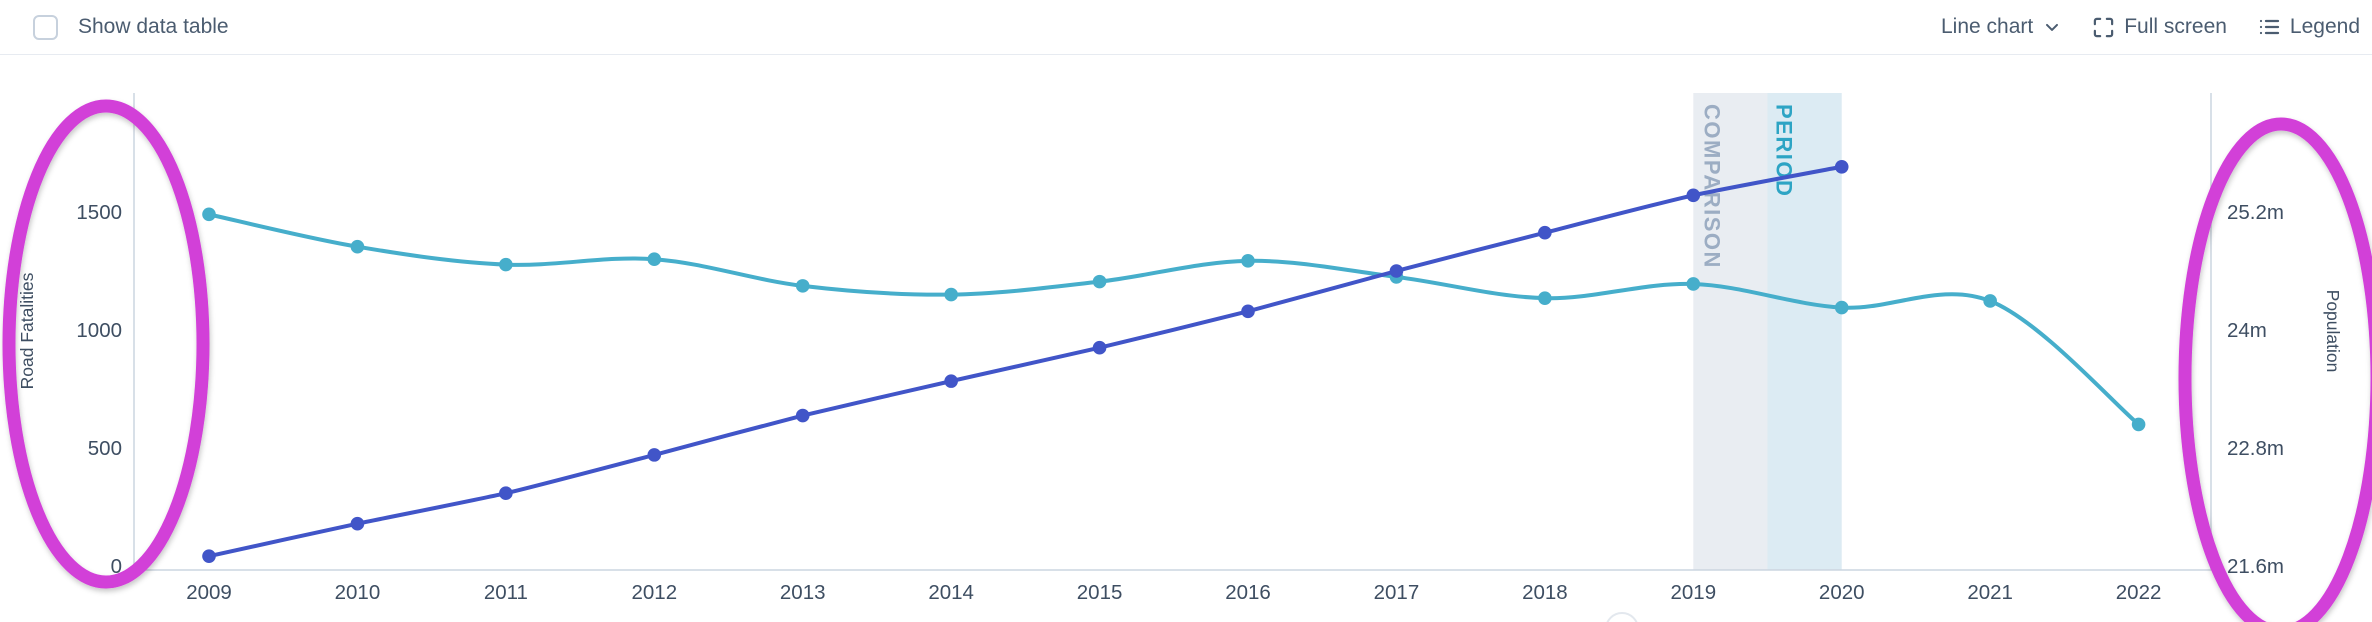  Describe the element at coordinates (1100, 592) in the screenshot. I see `x-axis-tick-label: 2015` at that location.